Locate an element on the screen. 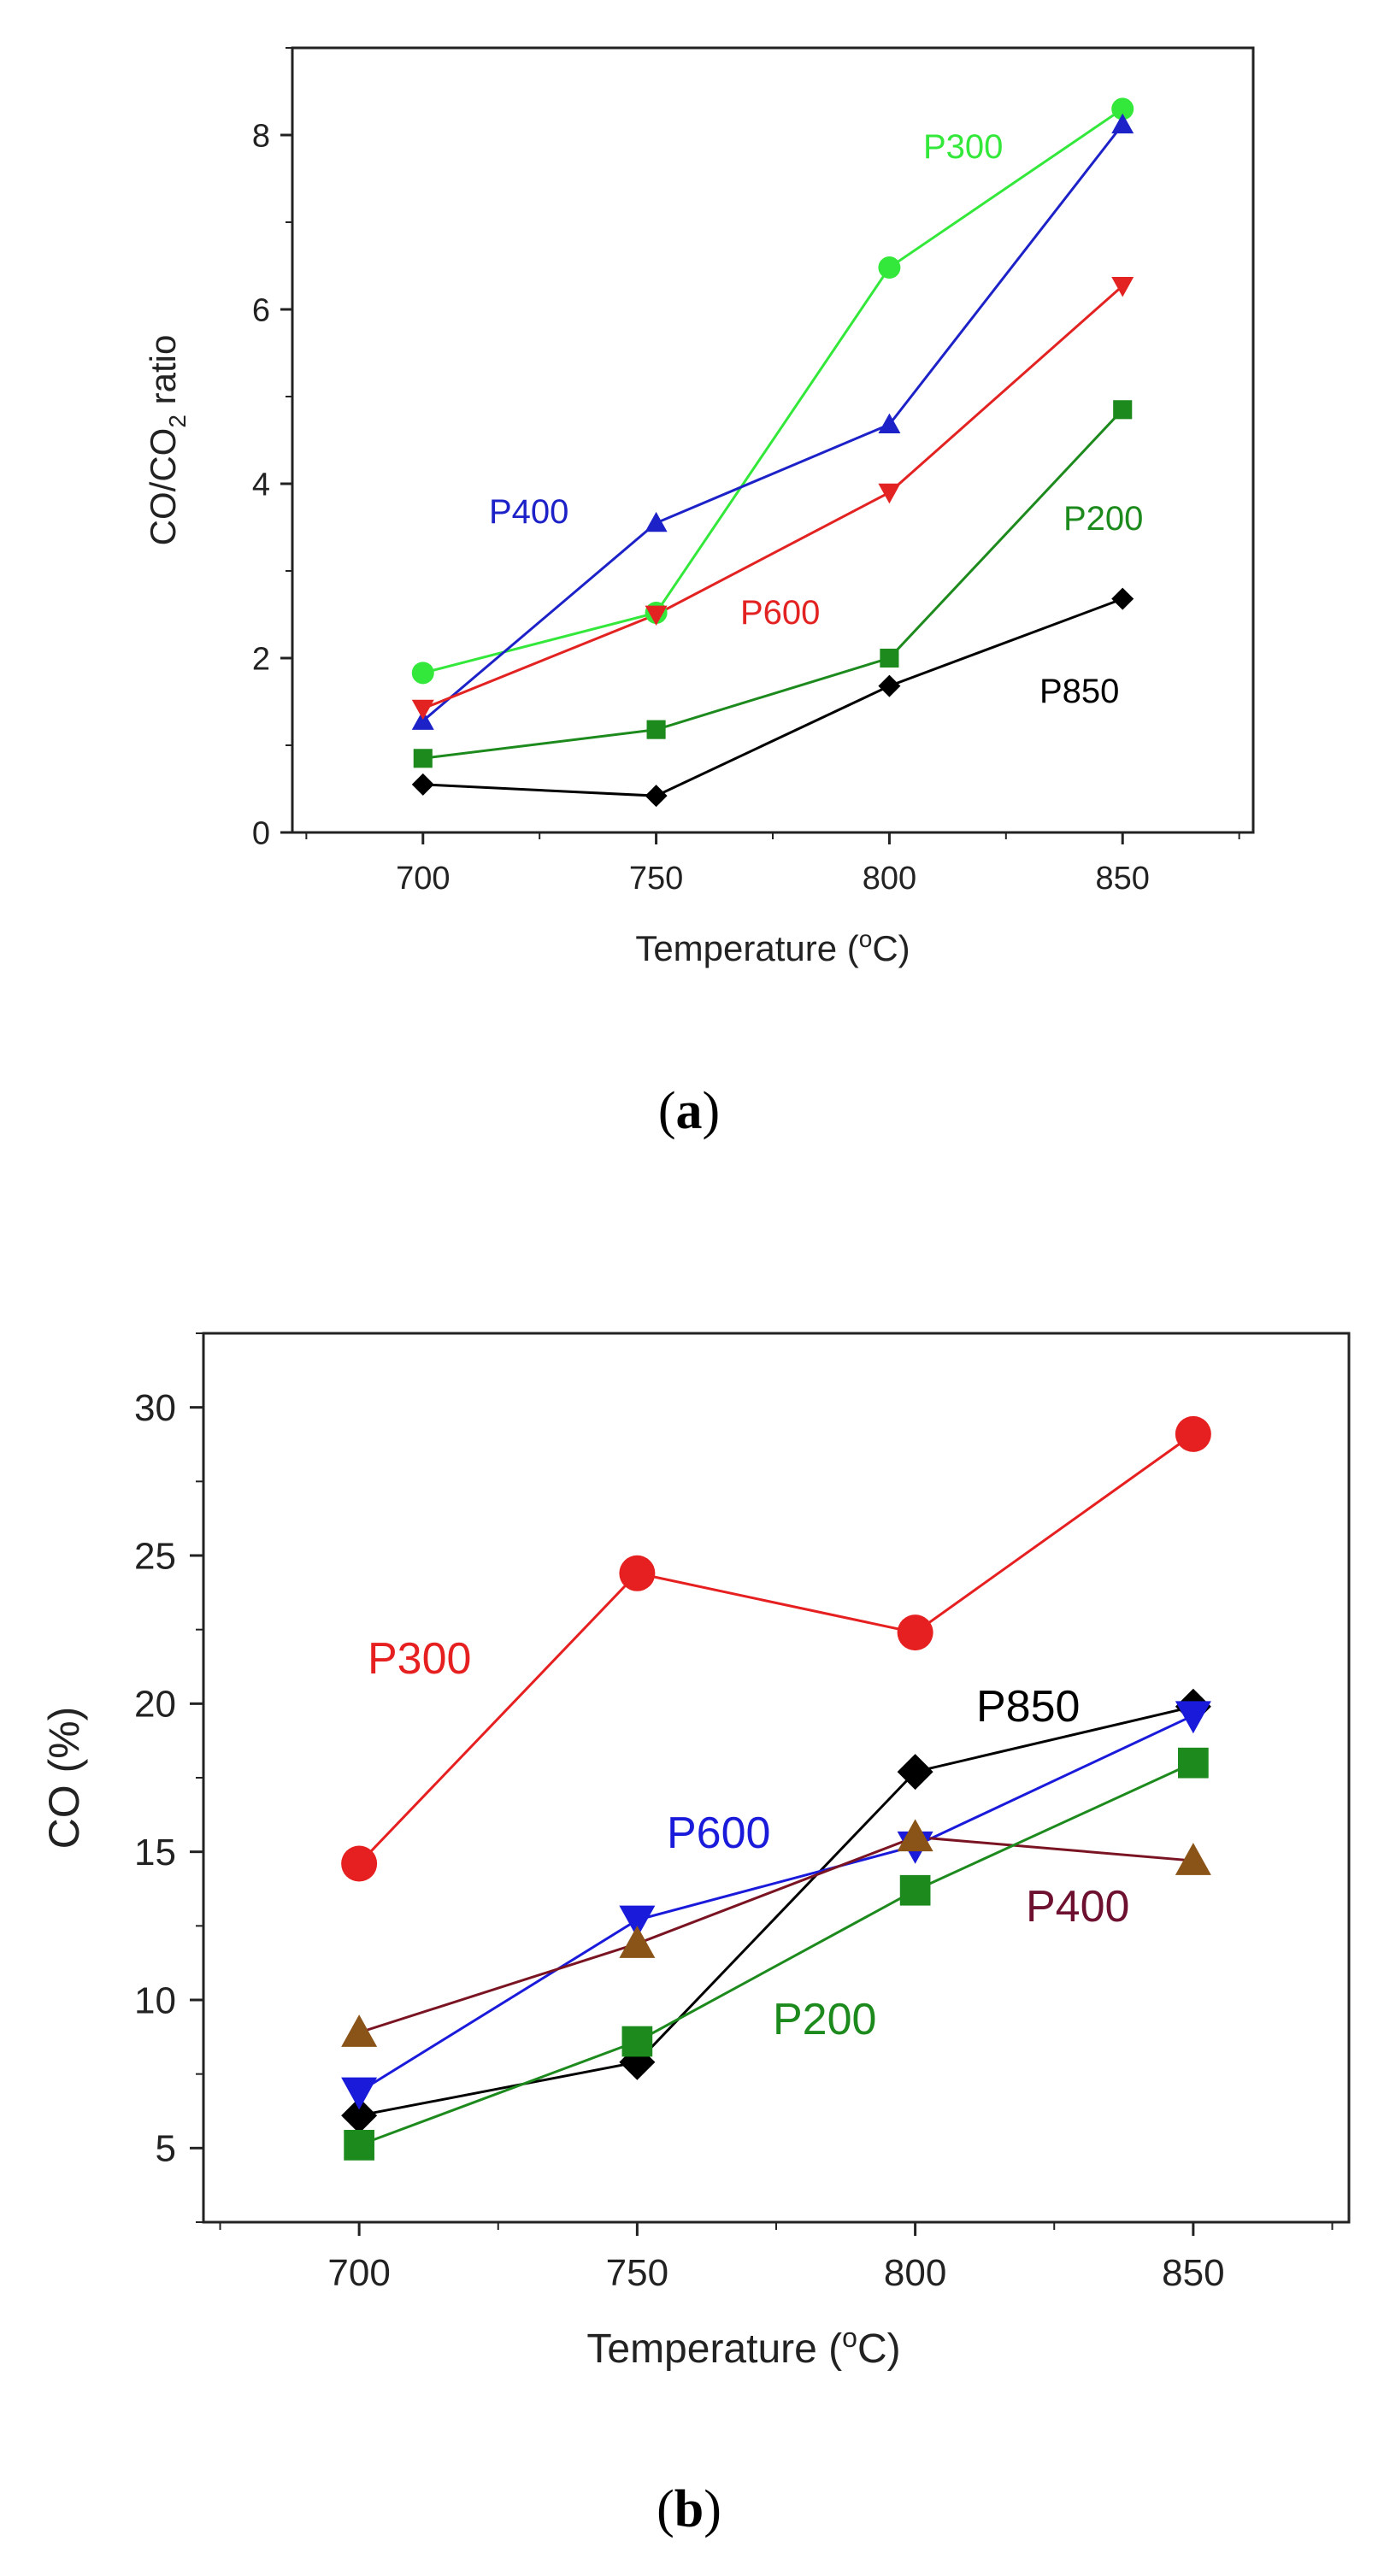  panel-b-series-line-p600 is located at coordinates (776, 1903).